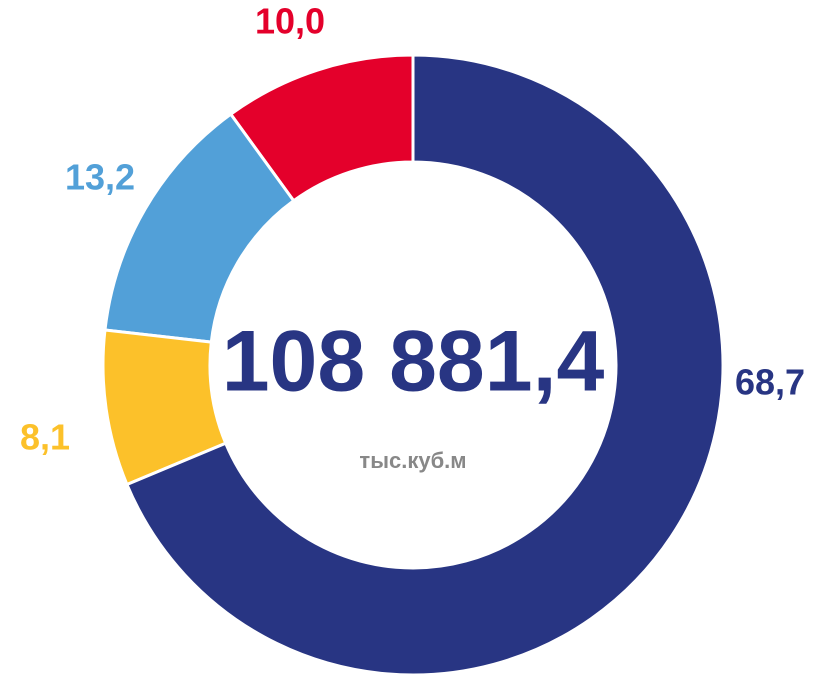 This screenshot has height=674, width=823. Describe the element at coordinates (290, 21) in the screenshot. I see `value-label: 10,0` at that location.